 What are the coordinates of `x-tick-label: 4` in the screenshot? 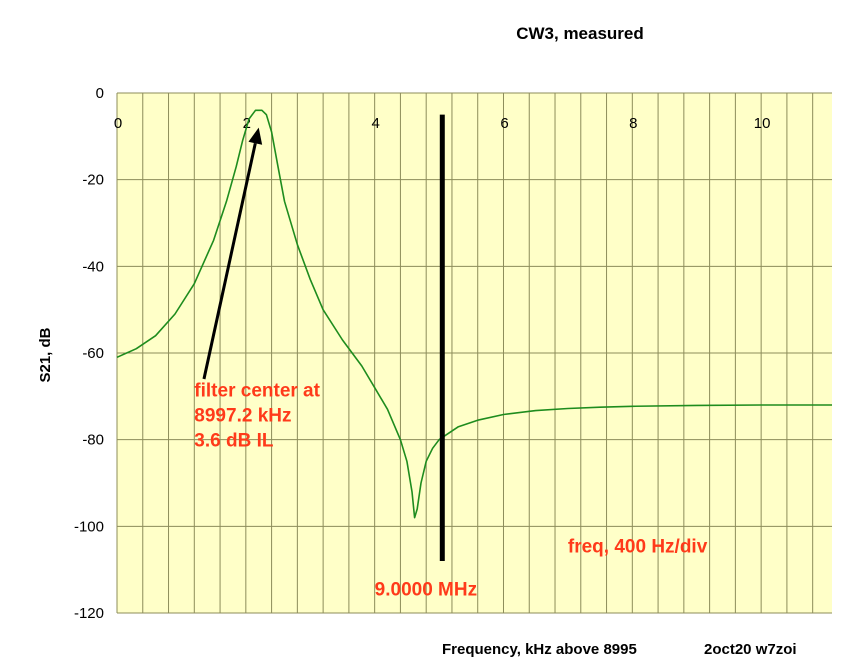 It's located at (375, 123).